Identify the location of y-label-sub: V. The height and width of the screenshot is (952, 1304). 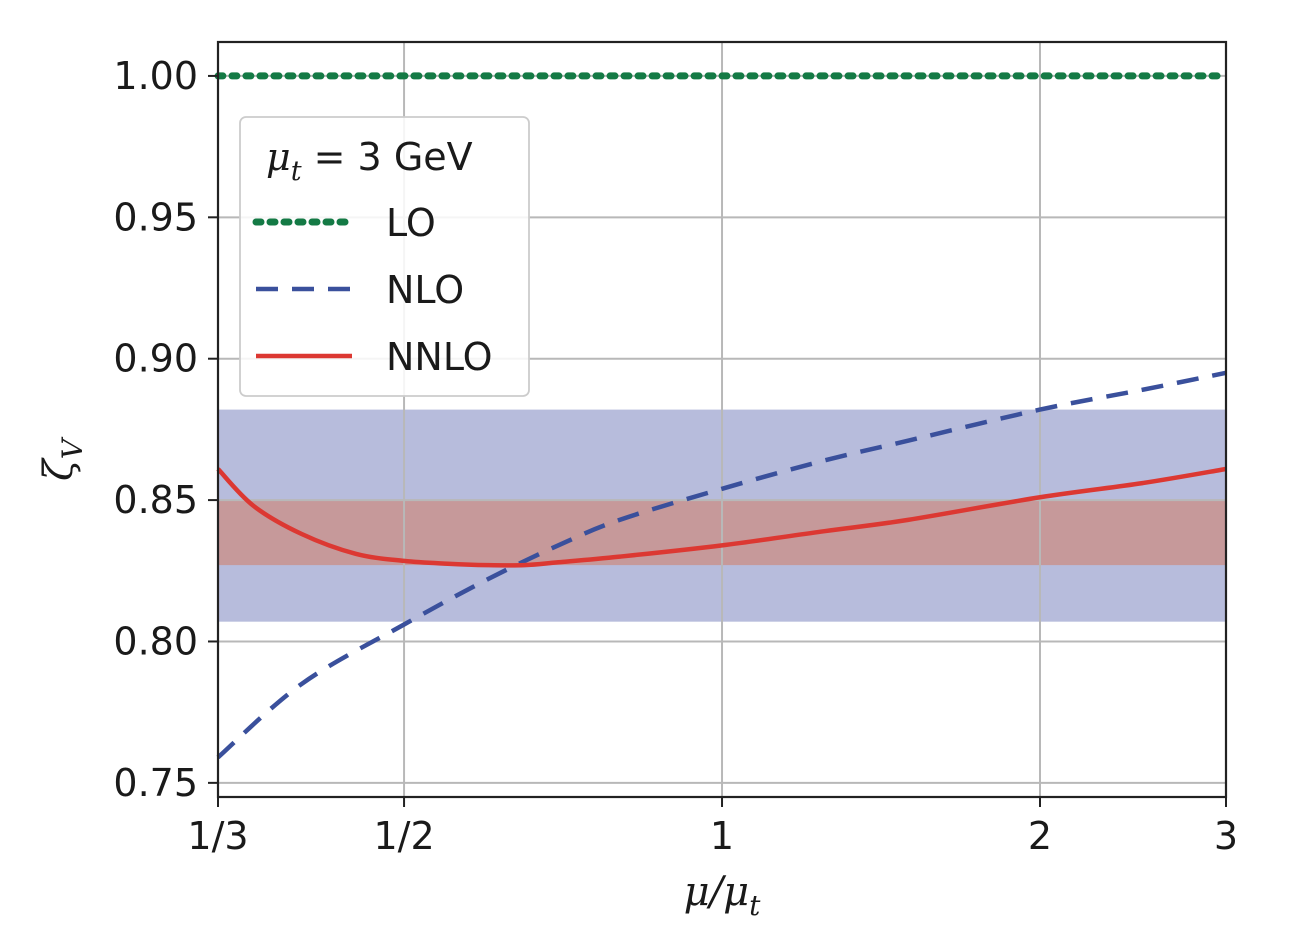
(72, 447).